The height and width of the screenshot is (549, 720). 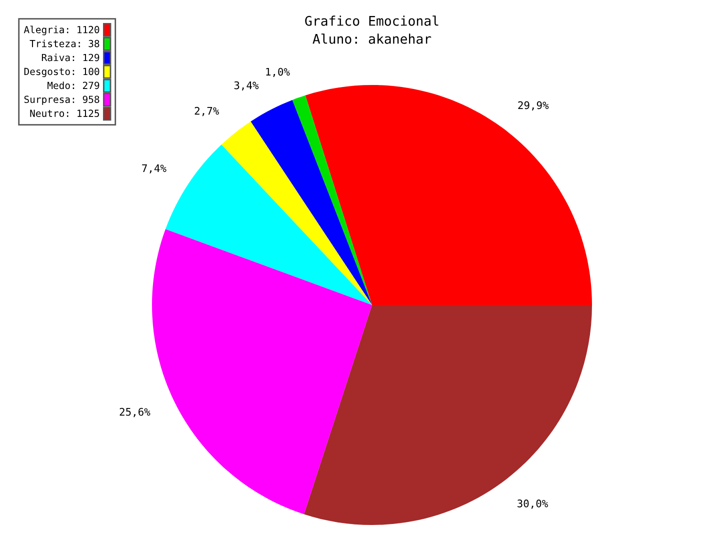 What do you see at coordinates (65, 113) in the screenshot?
I see `legend-label: Neutro: 1125` at bounding box center [65, 113].